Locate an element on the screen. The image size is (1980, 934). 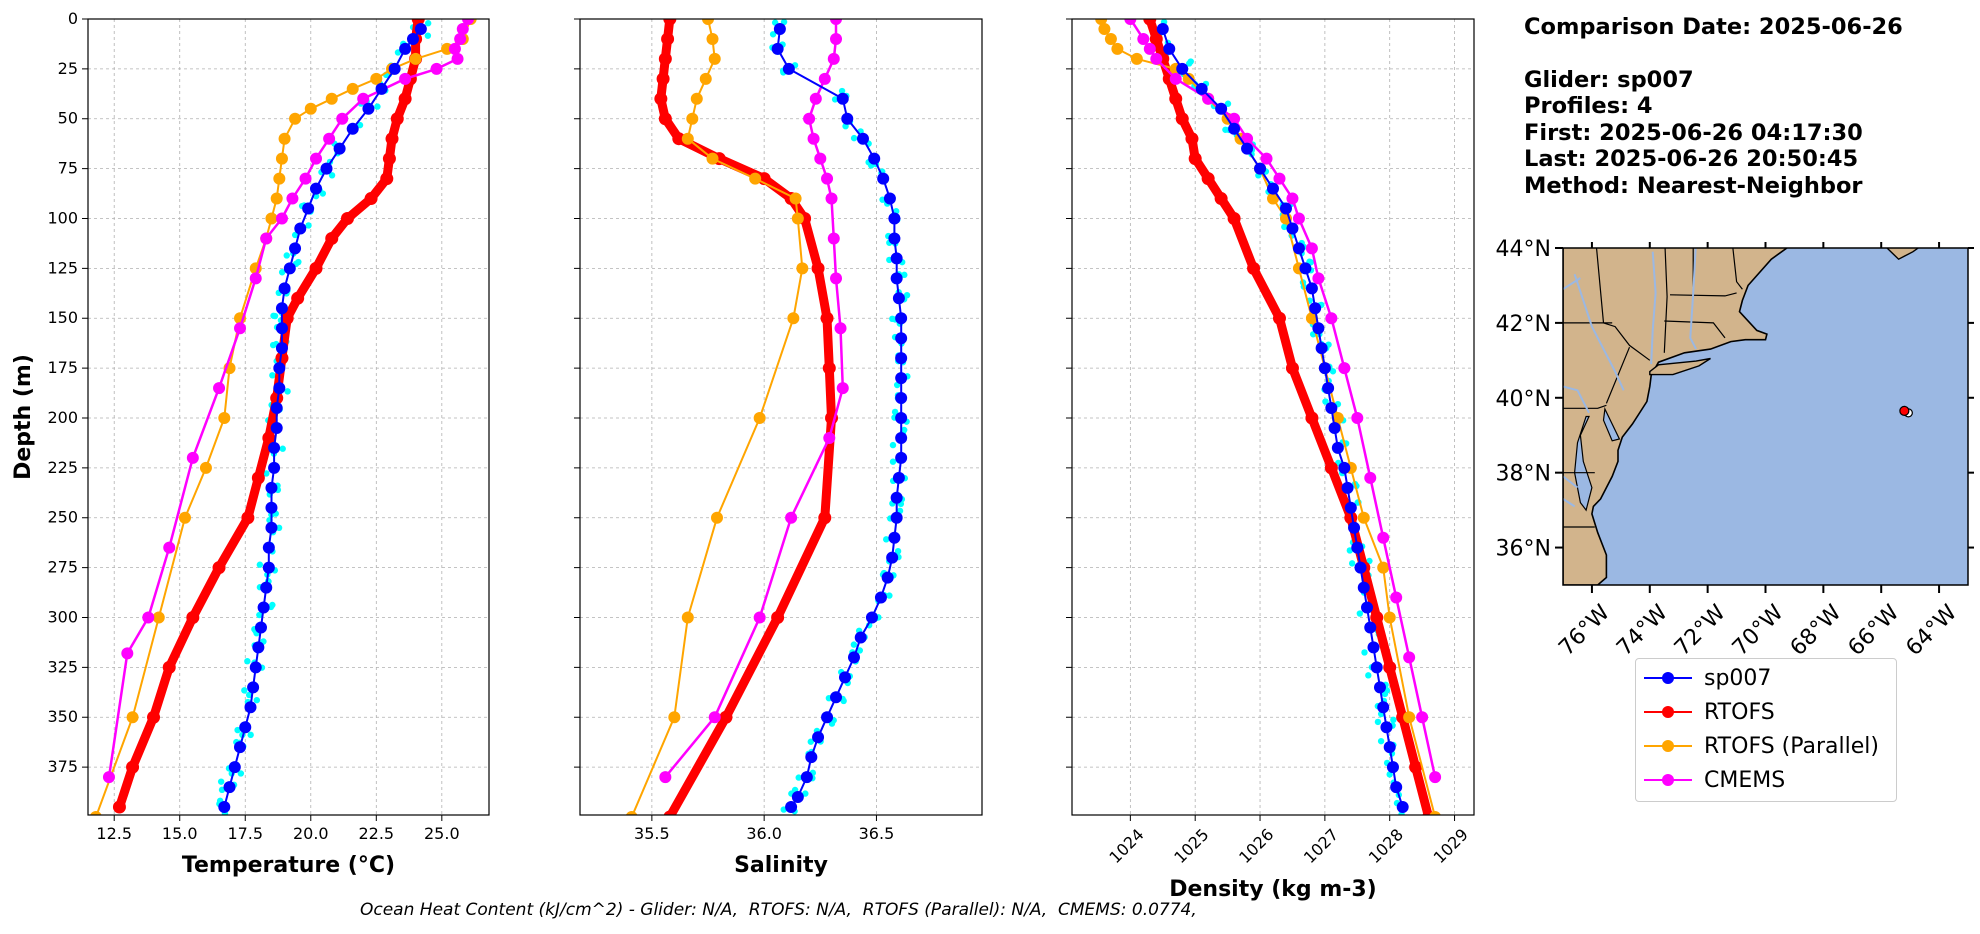
y-tick-label: 50 is located at coordinates (68, 118).